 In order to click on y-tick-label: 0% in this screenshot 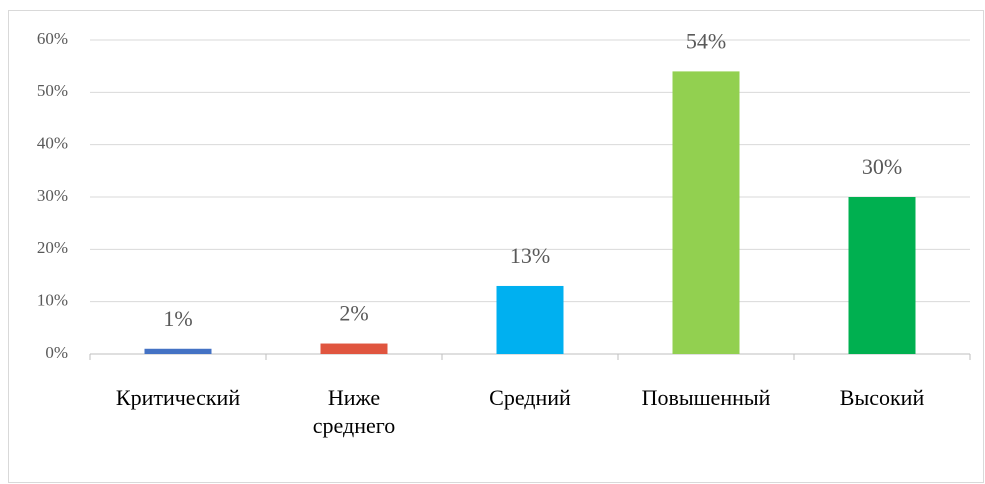, I will do `click(56, 352)`.